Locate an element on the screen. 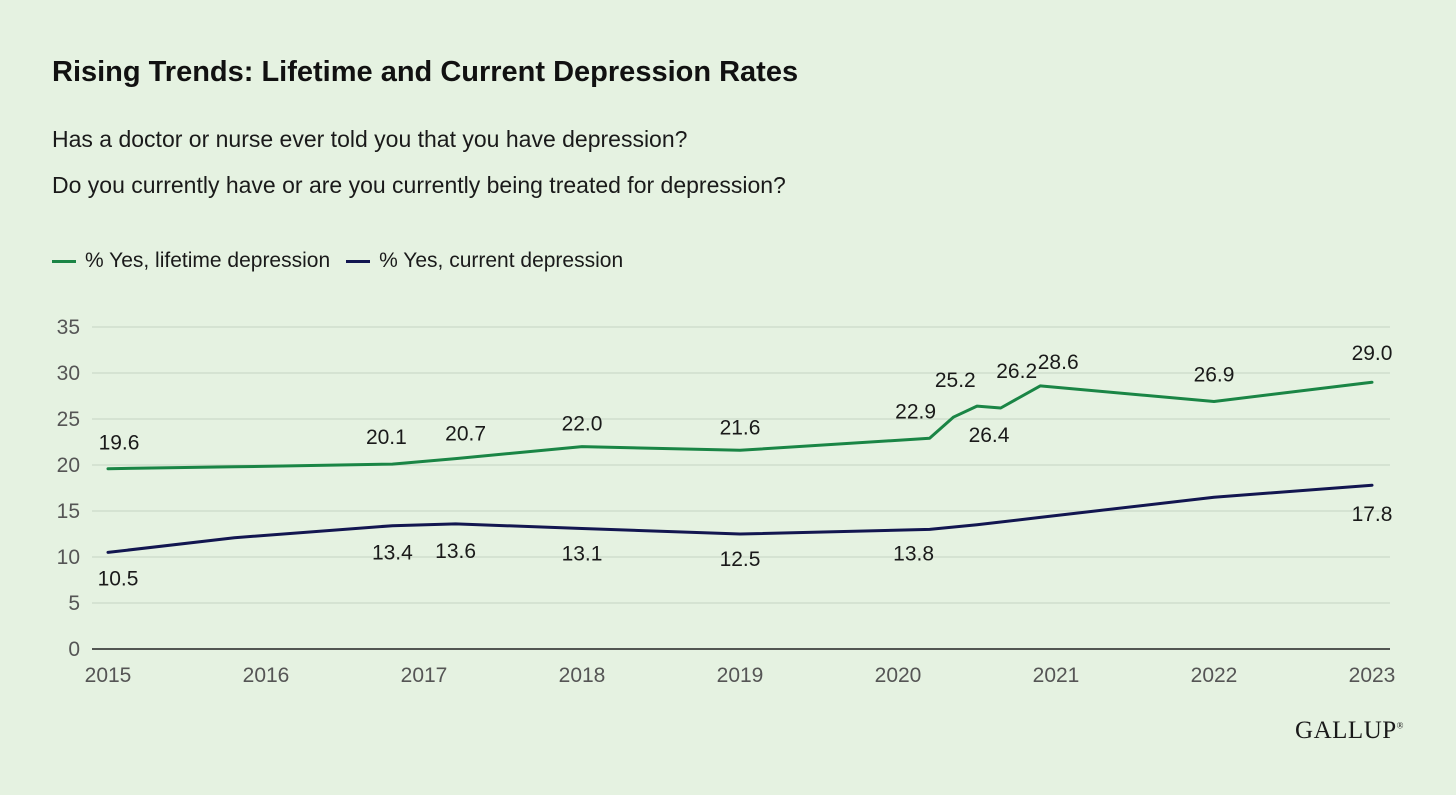 The height and width of the screenshot is (795, 1456). gallup-logo: GALLUP® is located at coordinates (1349, 731).